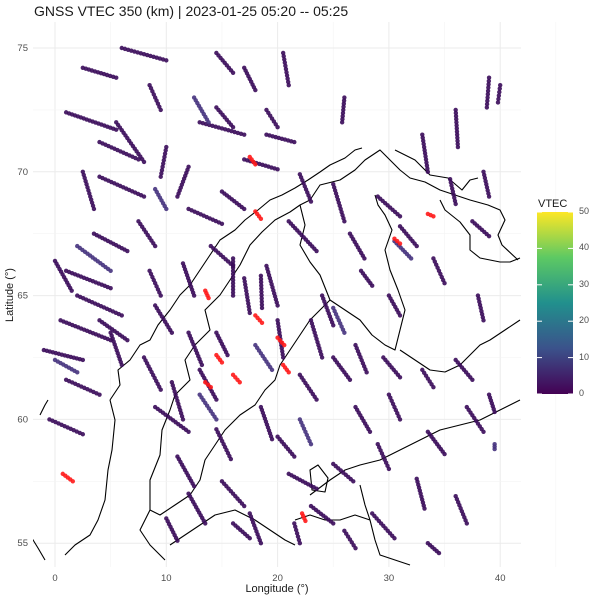 The image size is (600, 600). I want to click on x-tick-label: 40, so click(500, 578).